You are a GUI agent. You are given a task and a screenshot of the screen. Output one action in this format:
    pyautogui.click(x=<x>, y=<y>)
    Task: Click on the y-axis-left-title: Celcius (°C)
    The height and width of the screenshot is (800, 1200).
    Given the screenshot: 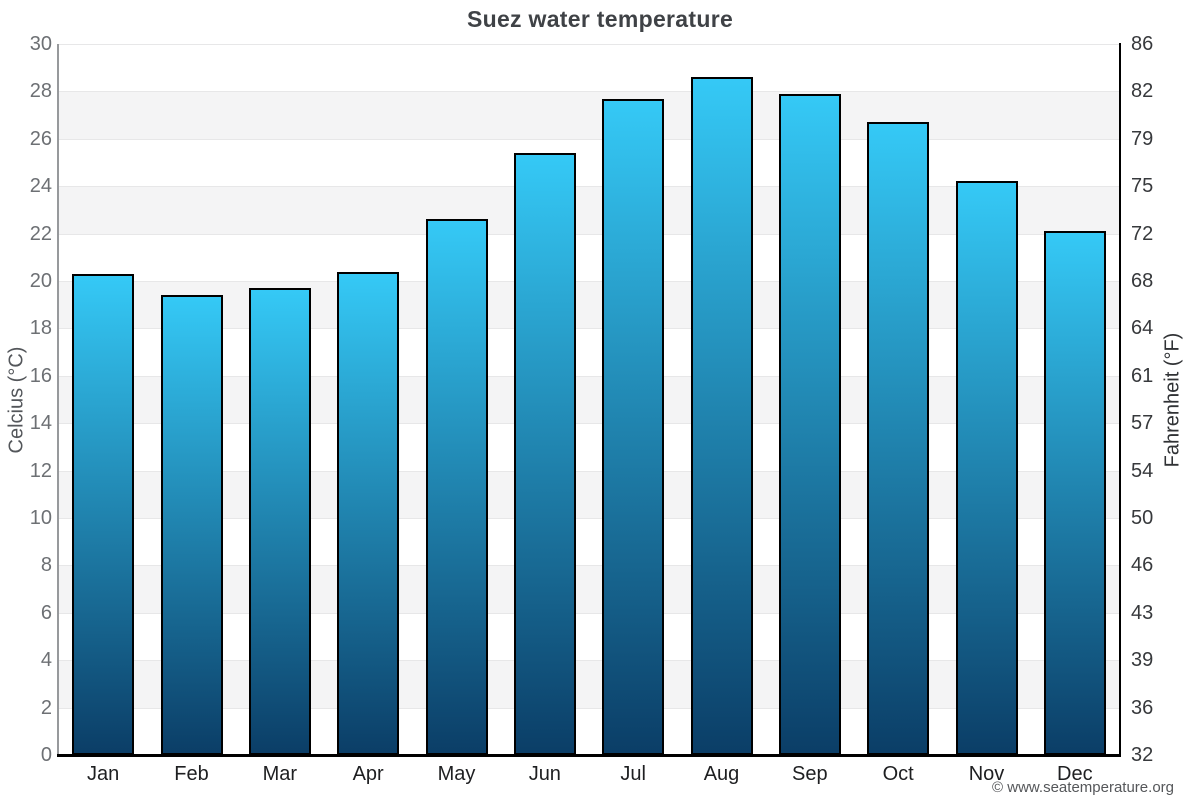 What is the action you would take?
    pyautogui.click(x=16, y=400)
    